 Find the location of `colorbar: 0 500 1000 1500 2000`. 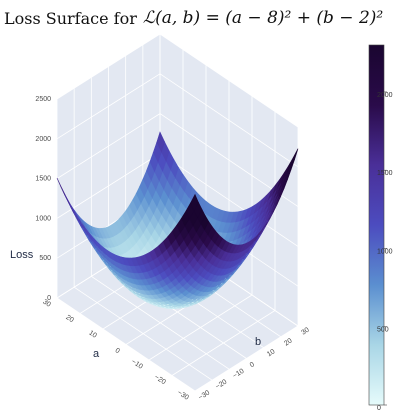

colorbar: 0 500 1000 1500 2000 is located at coordinates (381, 228).